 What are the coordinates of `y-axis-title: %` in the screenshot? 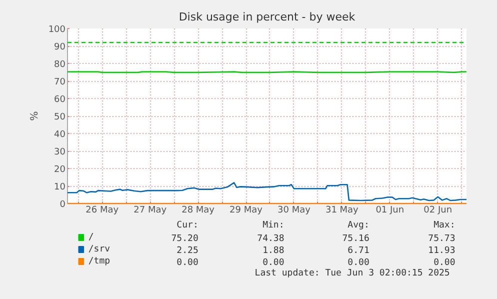 It's located at (34, 116).